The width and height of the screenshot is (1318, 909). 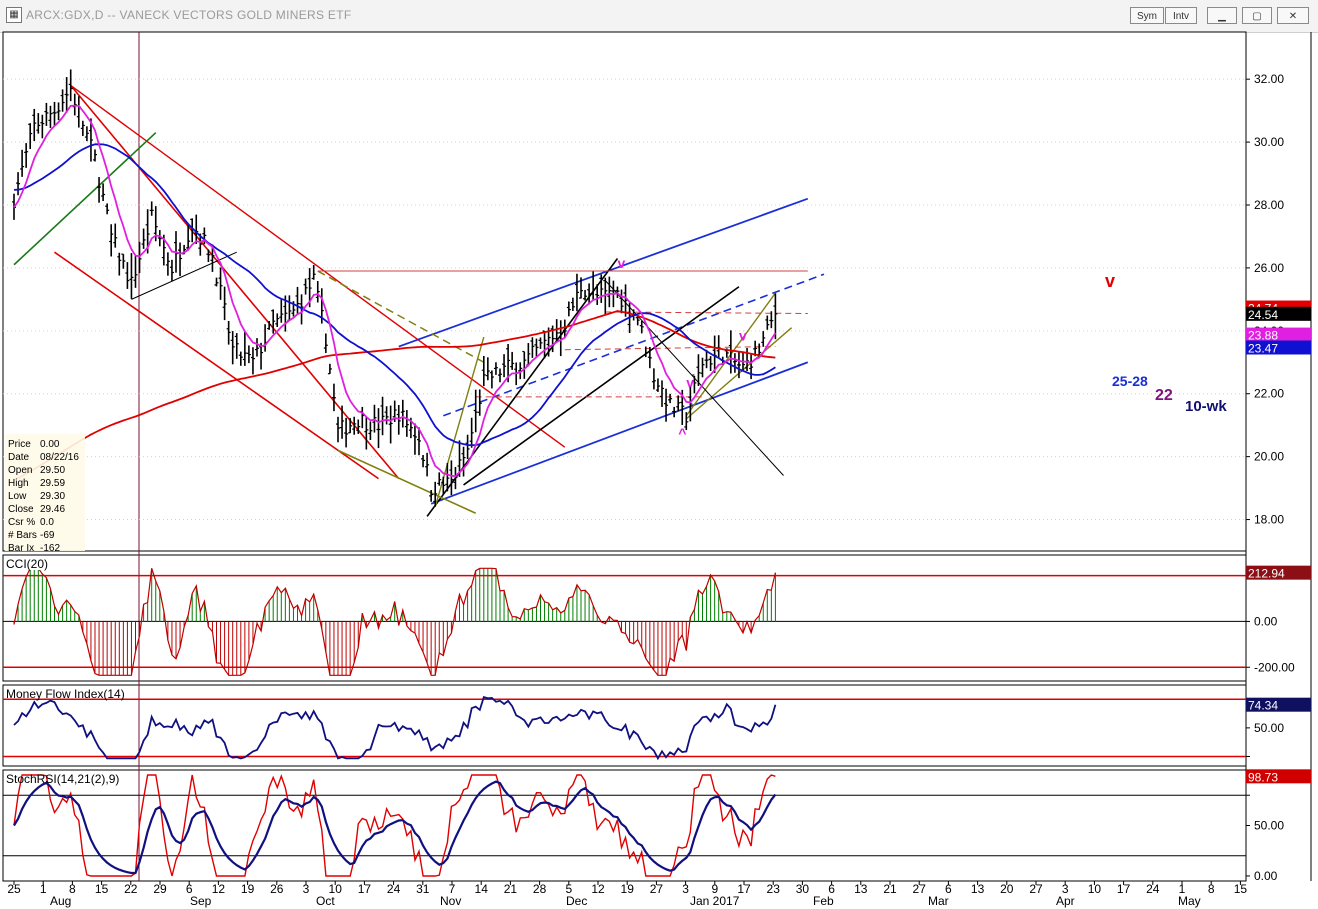 What do you see at coordinates (540, 889) in the screenshot?
I see `x-day-label: 28` at bounding box center [540, 889].